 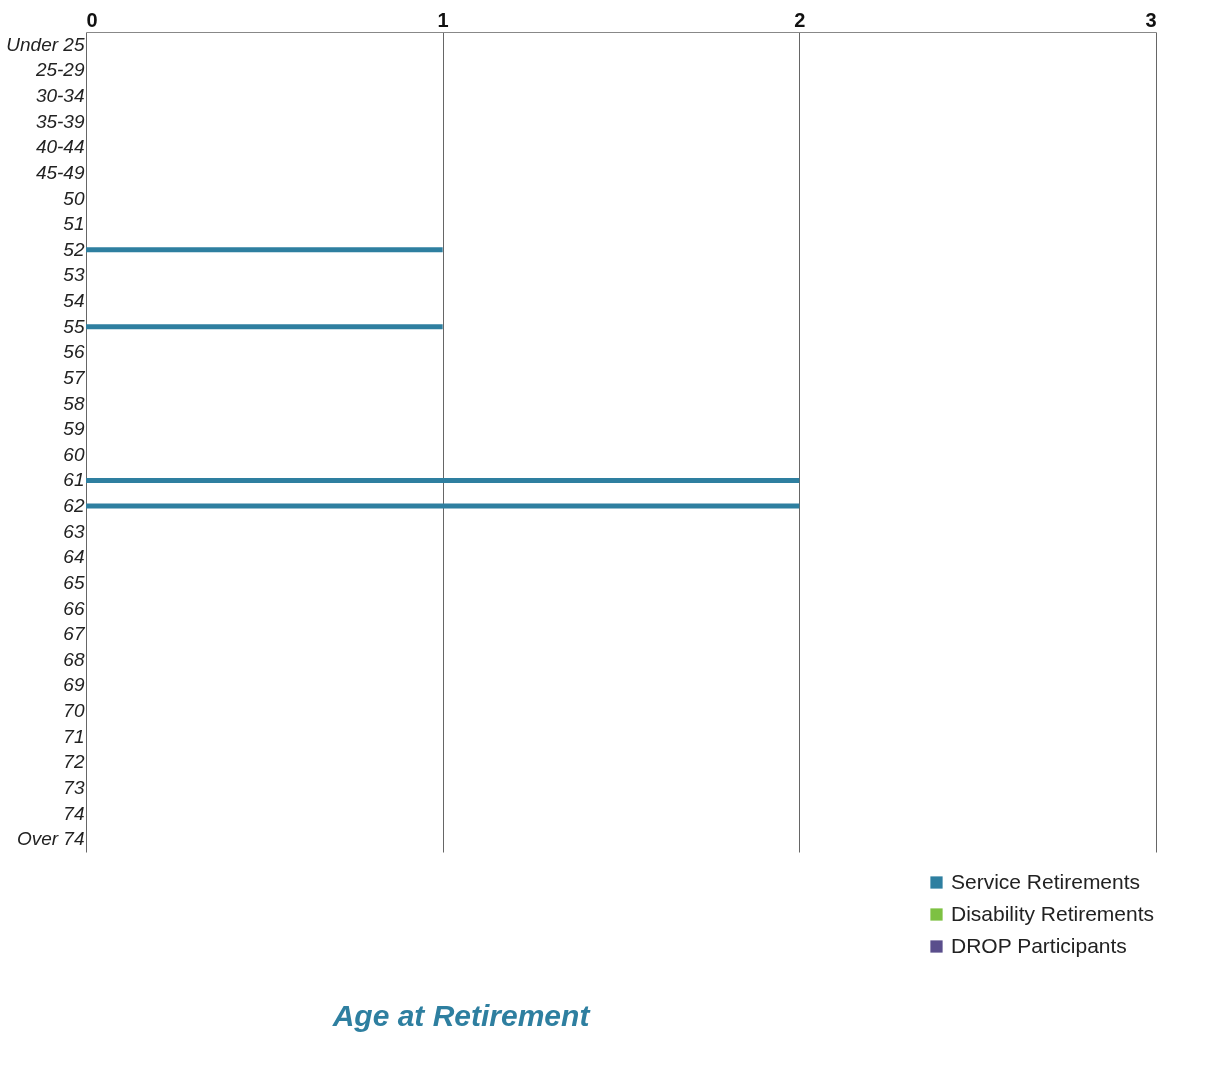 I want to click on y-tick-label: 53, so click(x=74, y=275).